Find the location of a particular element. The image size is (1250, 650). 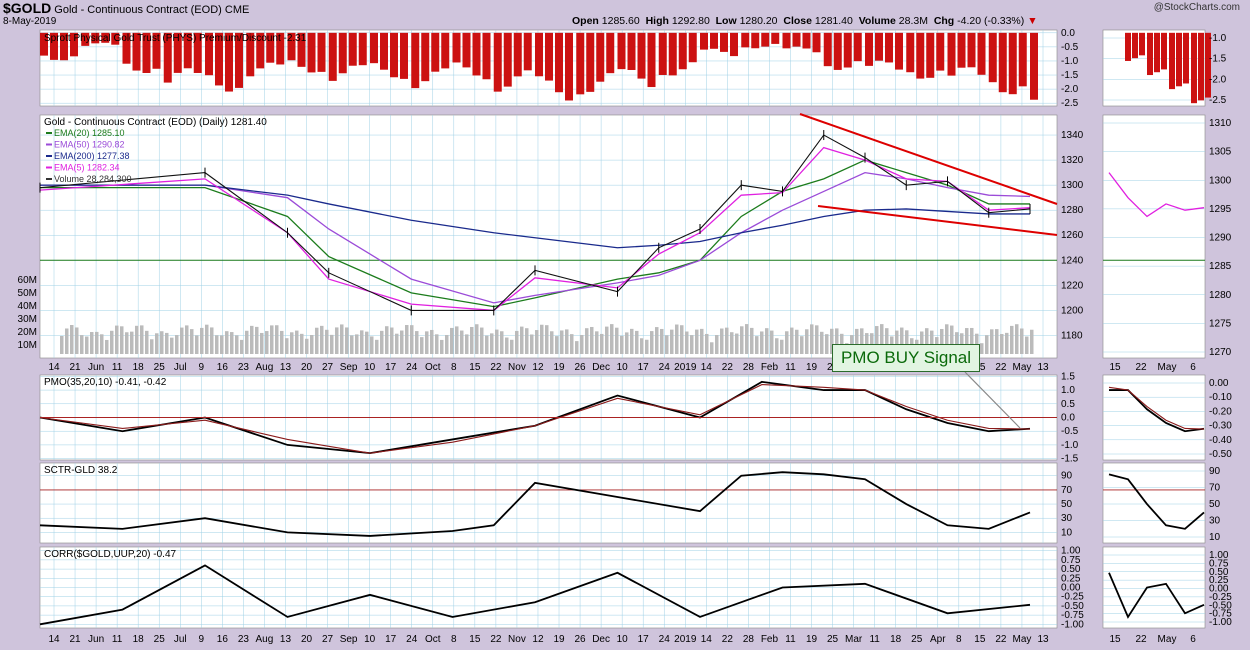

x-tick-label: 14 is located at coordinates (707, 367).